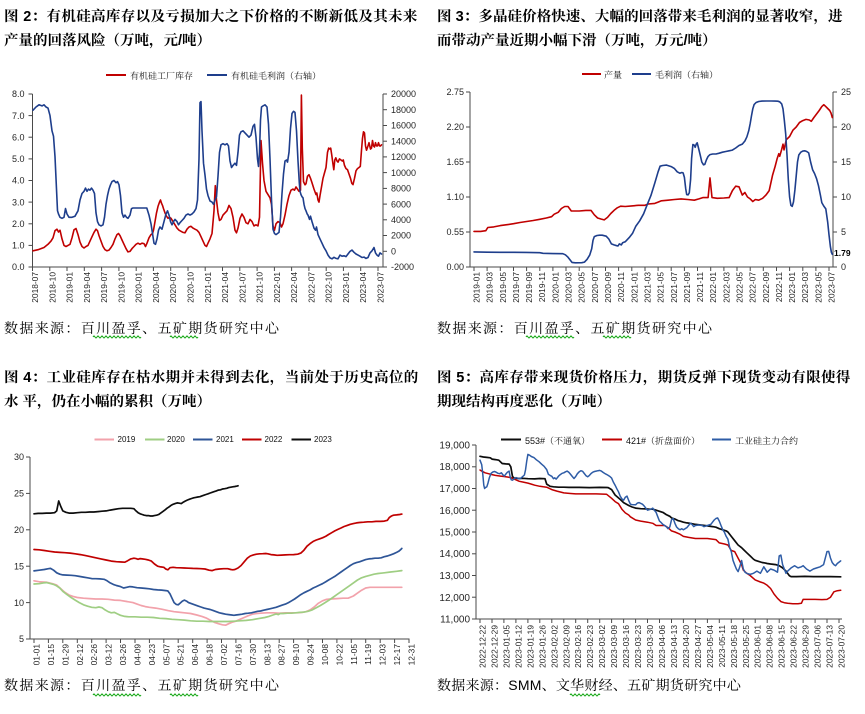 The width and height of the screenshot is (865, 714). What do you see at coordinates (805, 287) in the screenshot?
I see `svg-text: 2023-03` at bounding box center [805, 287].